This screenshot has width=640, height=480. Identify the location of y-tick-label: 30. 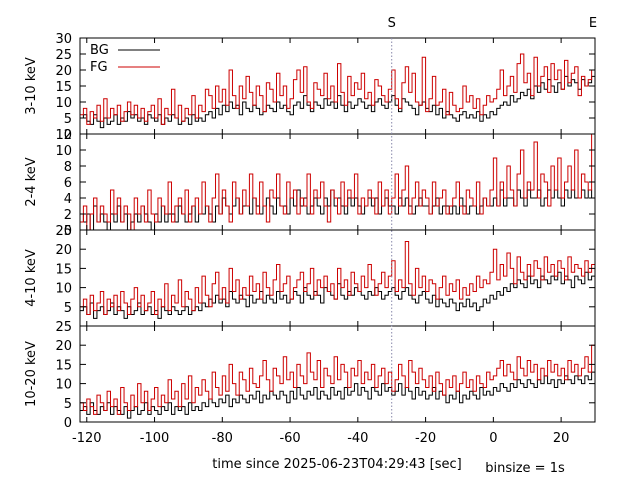
(63, 39).